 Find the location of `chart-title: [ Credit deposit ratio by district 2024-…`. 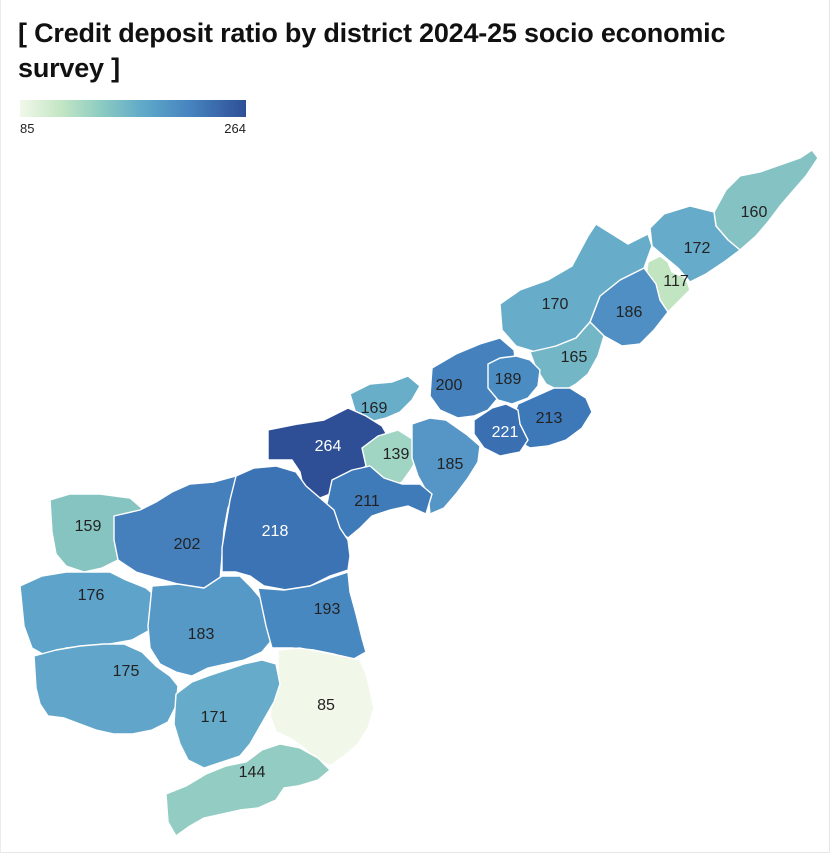

chart-title: [ Credit deposit ratio by district 2024-… is located at coordinates (372, 50).